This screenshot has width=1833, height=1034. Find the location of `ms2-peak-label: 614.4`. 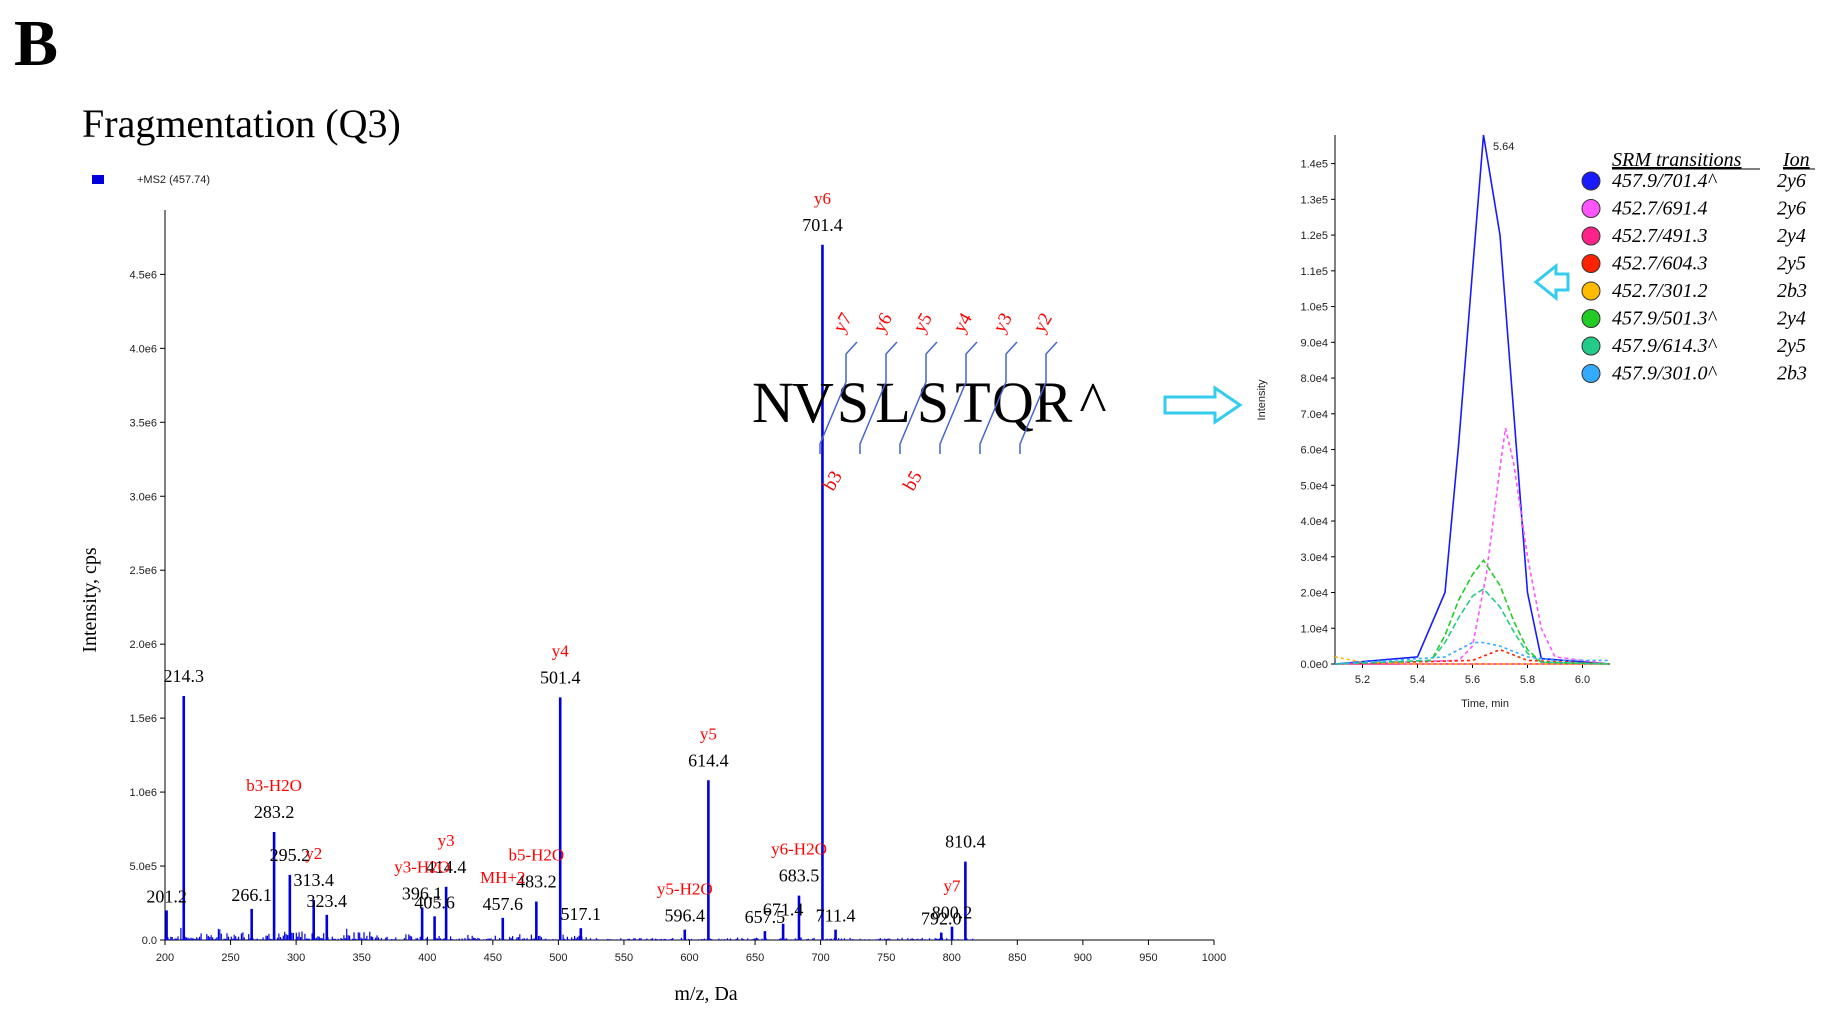

ms2-peak-label: 614.4 is located at coordinates (708, 760).